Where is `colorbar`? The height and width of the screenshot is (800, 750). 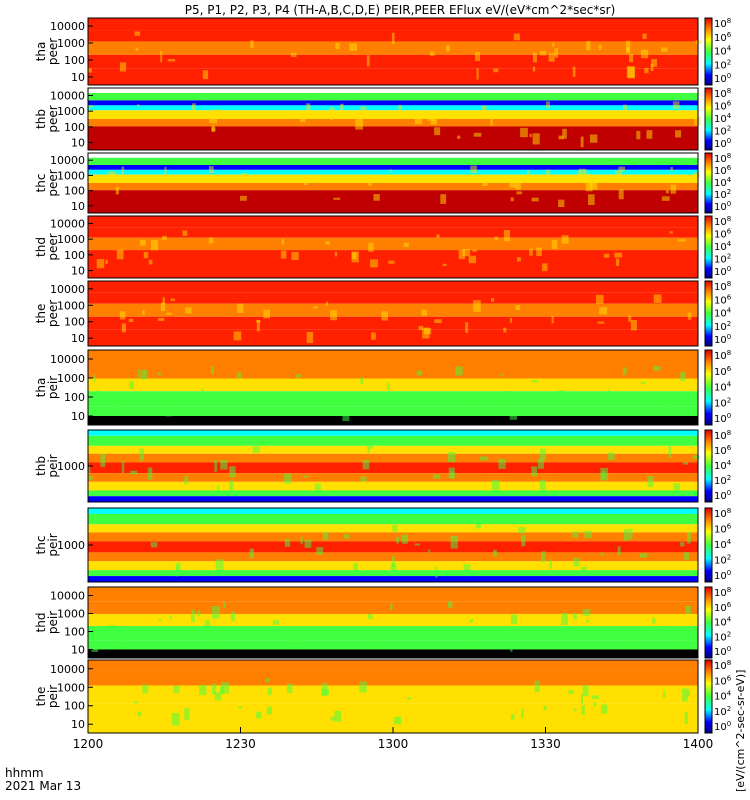
colorbar is located at coordinates (708, 51).